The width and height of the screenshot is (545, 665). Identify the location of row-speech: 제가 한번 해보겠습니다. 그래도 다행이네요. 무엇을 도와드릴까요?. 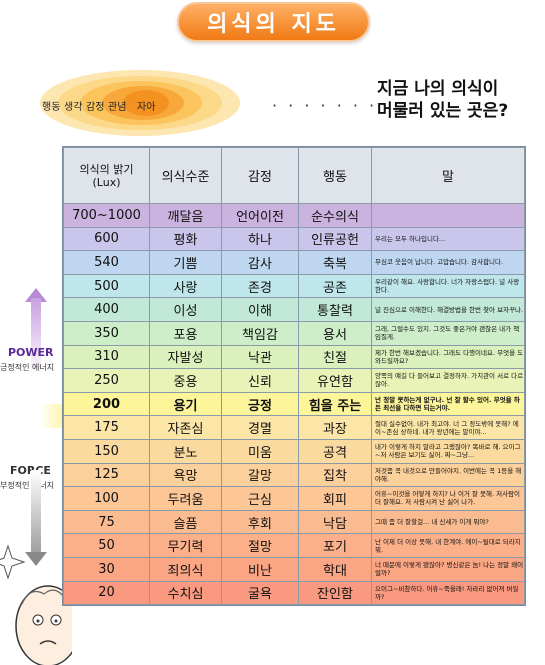
(448, 357).